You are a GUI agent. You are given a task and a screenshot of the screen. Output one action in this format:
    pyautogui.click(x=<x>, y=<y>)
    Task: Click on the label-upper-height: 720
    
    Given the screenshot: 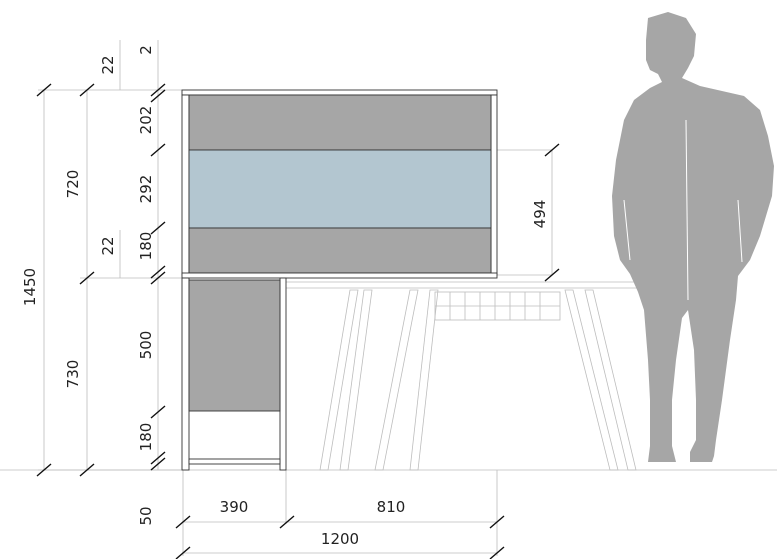 What is the action you would take?
    pyautogui.click(x=73, y=184)
    